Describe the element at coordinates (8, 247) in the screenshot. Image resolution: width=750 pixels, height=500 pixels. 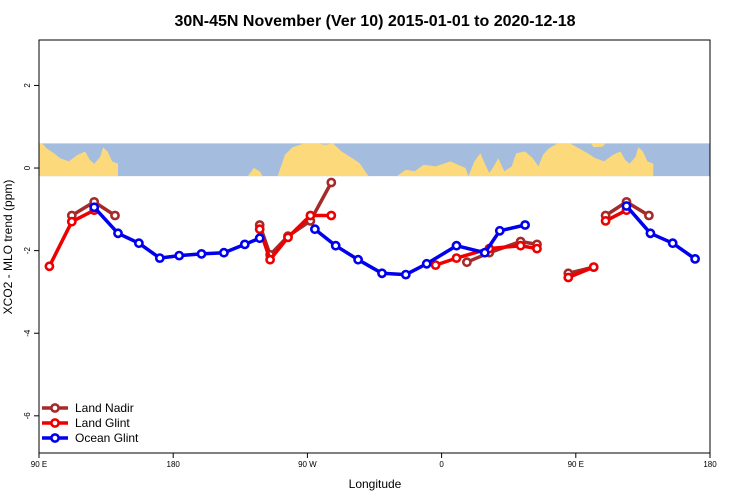
I see `y-axis-label: XCO2 - MLO trend (ppm)` at that location.